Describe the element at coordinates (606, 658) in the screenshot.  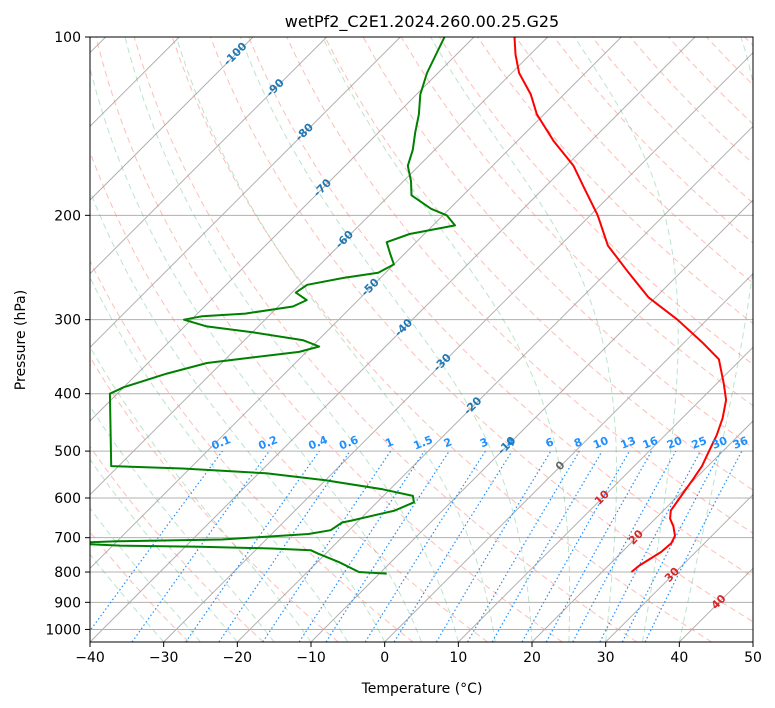
I see `x-tick-label: 30` at that location.